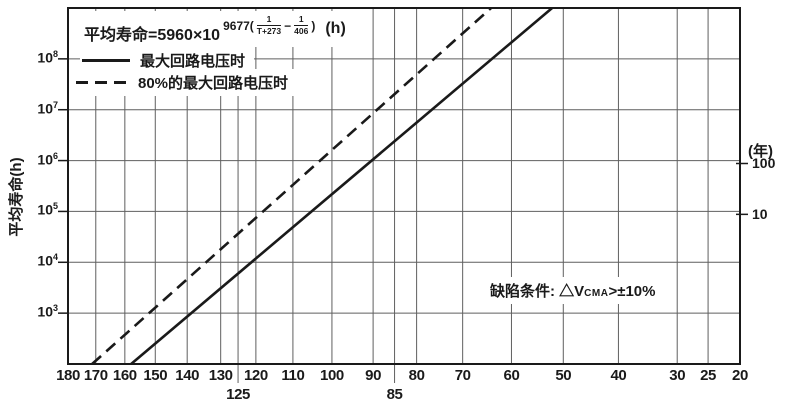 The image size is (796, 406). I want to click on right-axis-title-years: (年), so click(760, 151).